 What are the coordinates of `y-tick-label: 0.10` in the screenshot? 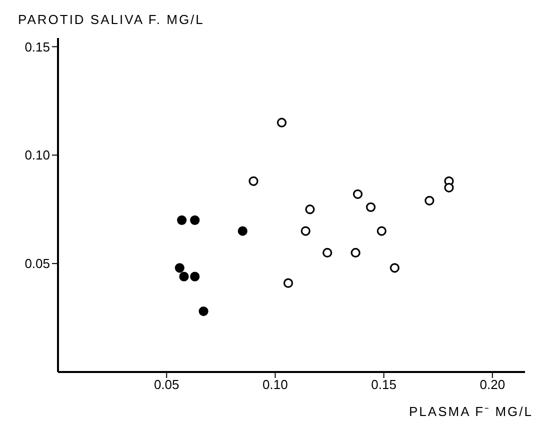 It's located at (37, 155).